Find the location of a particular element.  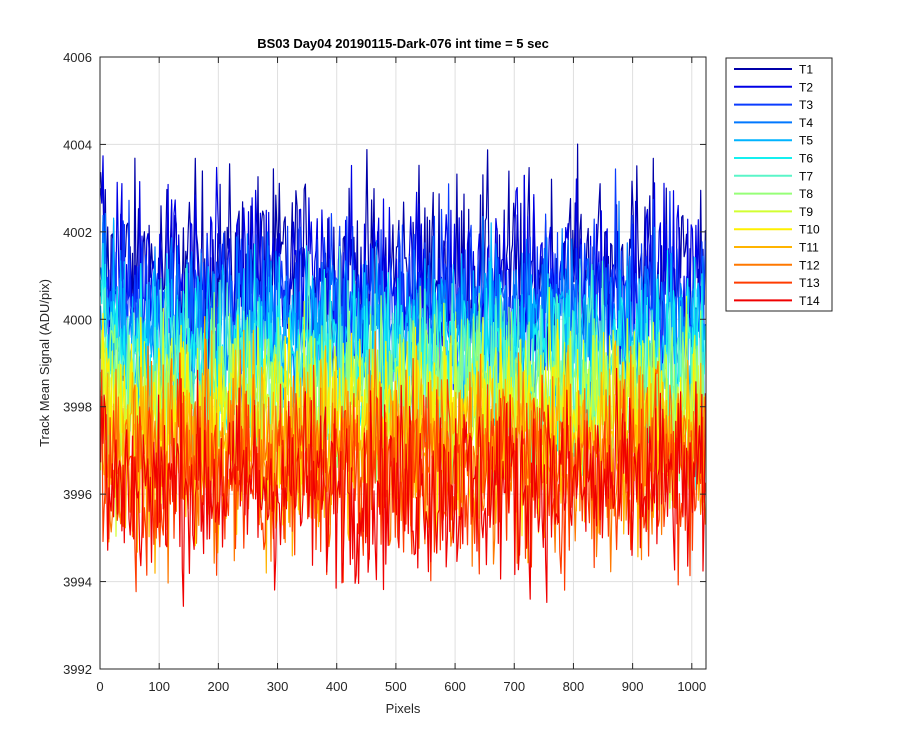

x-tick-label: 700 is located at coordinates (514, 686).